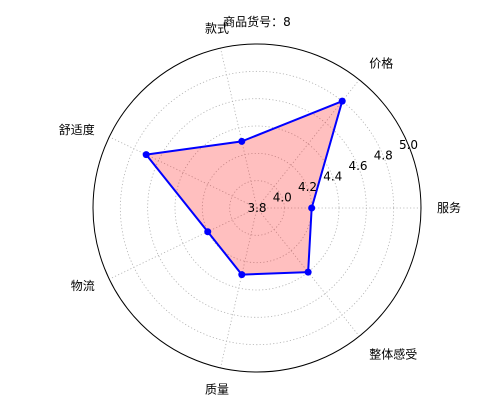  I want to click on category-label: 整体感受, so click(393, 354).